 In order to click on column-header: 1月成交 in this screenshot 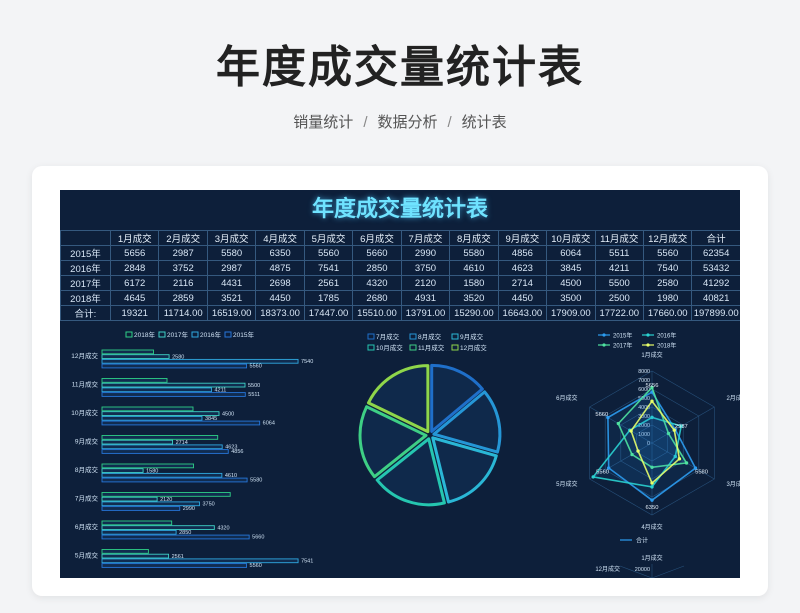, I will do `click(134, 238)`.